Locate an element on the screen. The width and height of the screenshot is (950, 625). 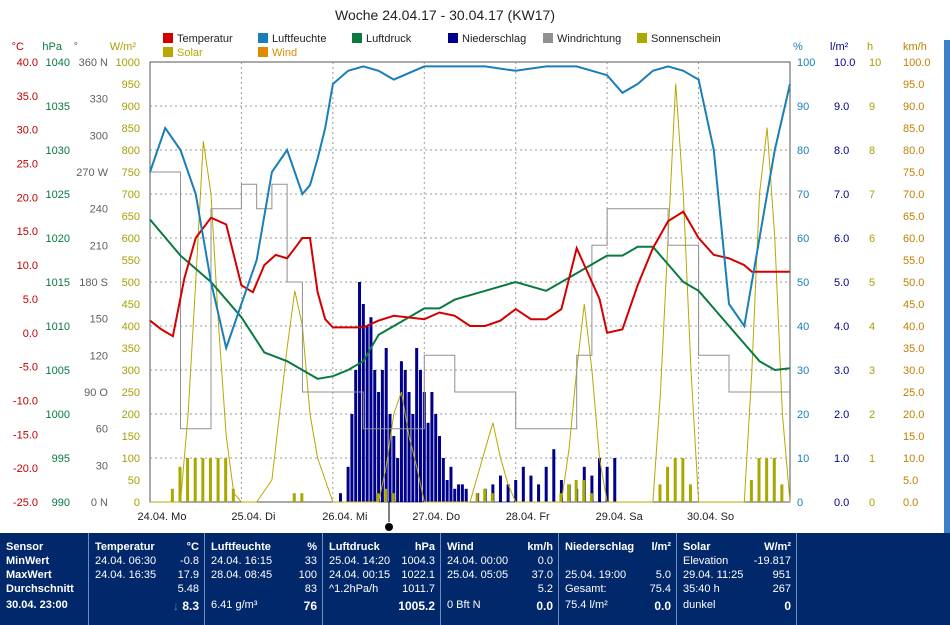
left-axis-unit: ° is located at coordinates (76, 47).